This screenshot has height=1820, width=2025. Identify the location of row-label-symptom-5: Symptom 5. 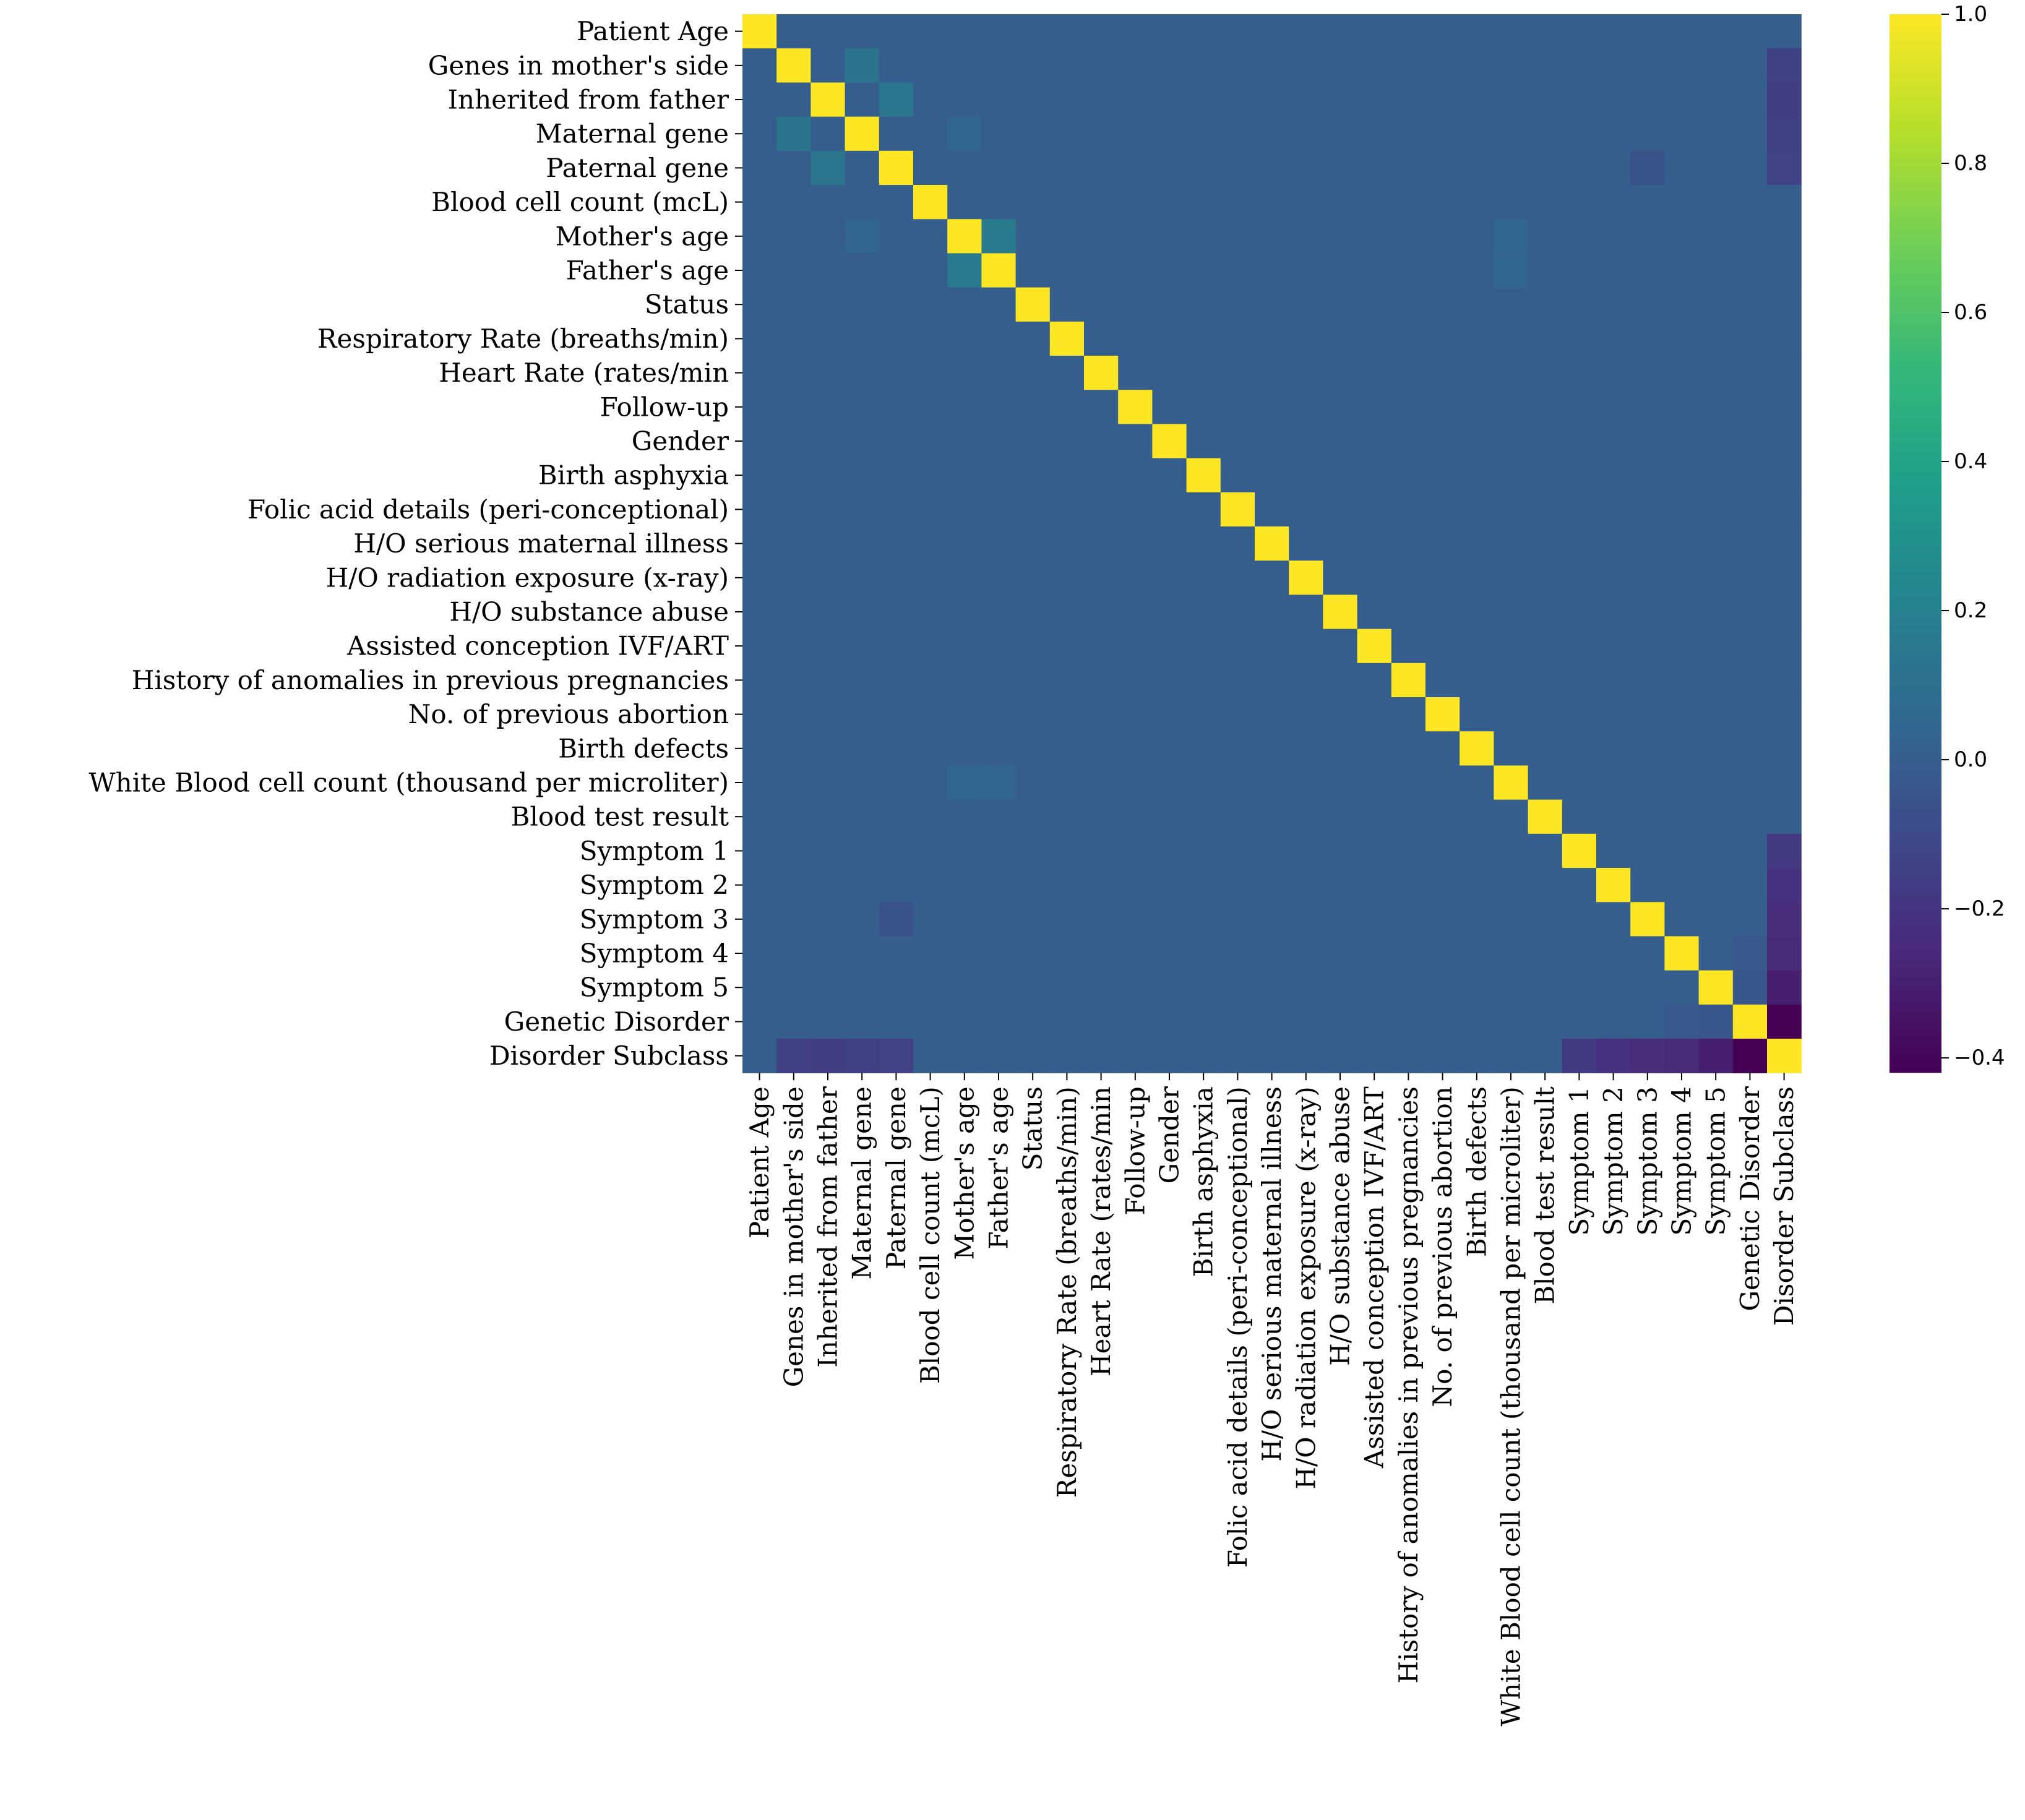
(654, 988).